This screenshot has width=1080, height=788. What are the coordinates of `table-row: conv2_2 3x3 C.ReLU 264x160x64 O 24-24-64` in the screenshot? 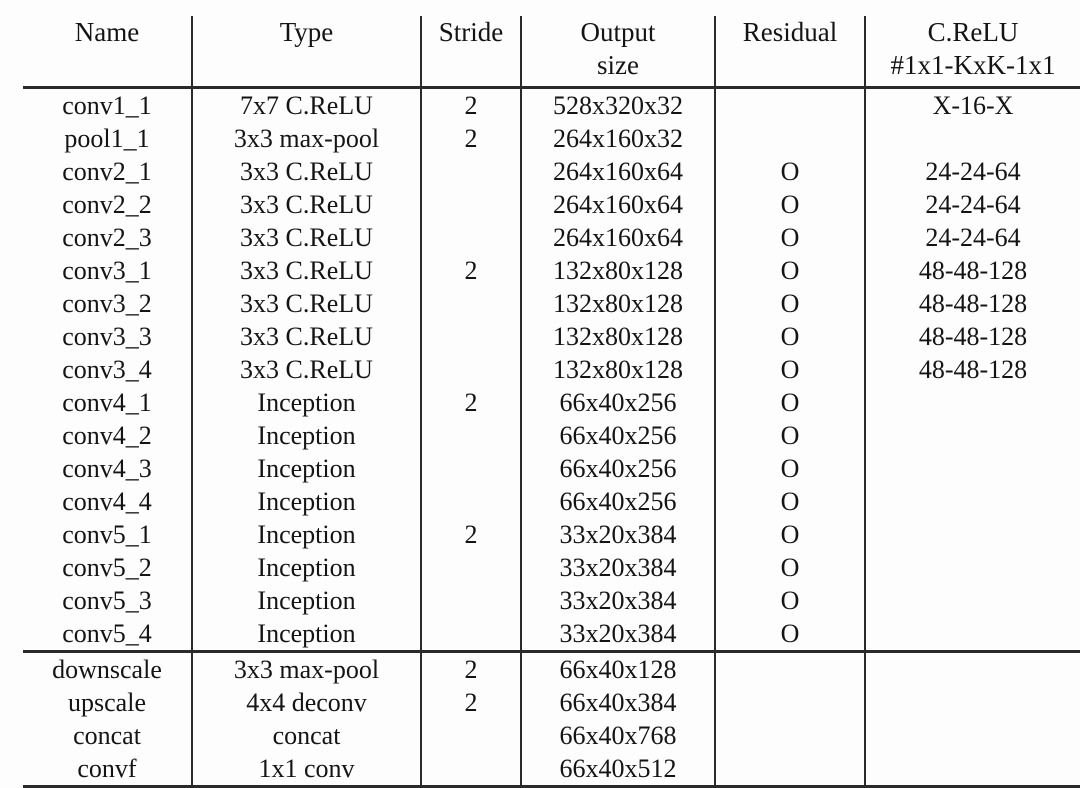 It's located at (551, 204).